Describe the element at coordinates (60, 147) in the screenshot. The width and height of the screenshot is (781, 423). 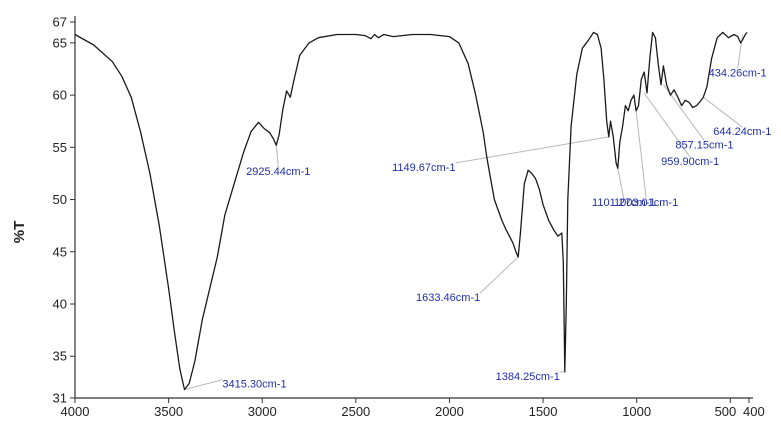
I see `y-tick-label: 55` at that location.